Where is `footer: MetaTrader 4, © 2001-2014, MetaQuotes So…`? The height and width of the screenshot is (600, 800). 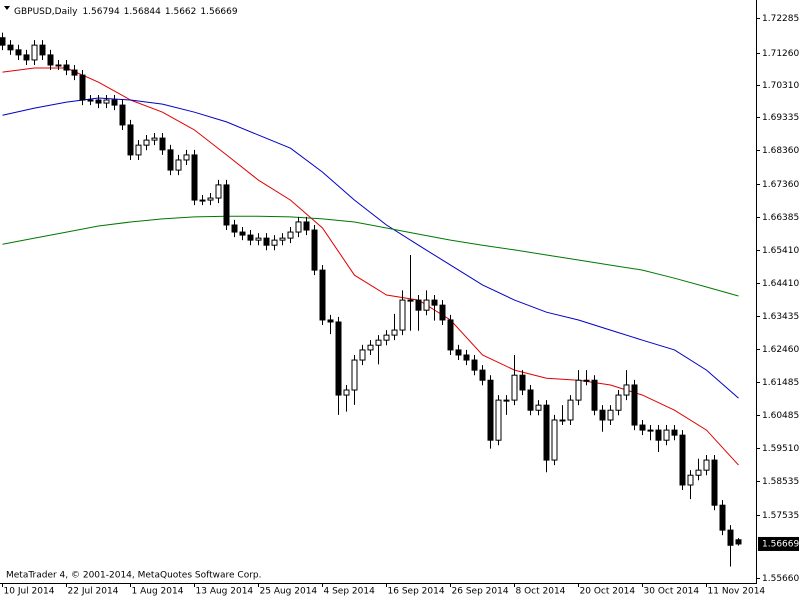
footer: MetaTrader 4, © 2001-2014, MetaQuotes So… is located at coordinates (134, 576).